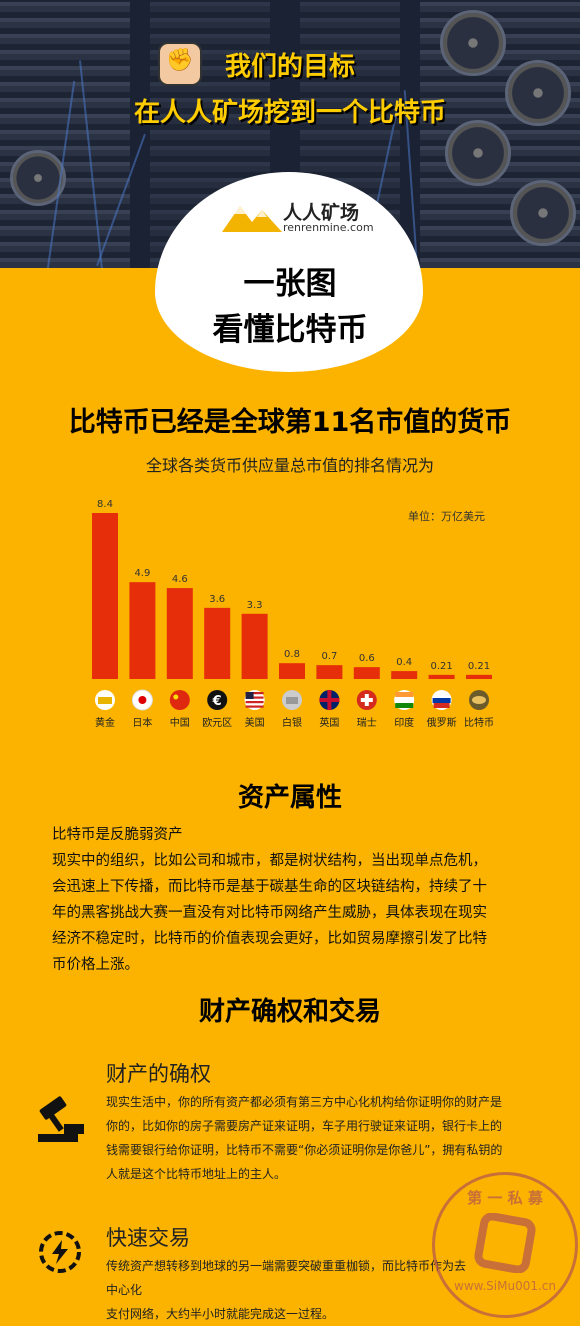  What do you see at coordinates (180, 579) in the screenshot?
I see `bar-value-label: 4.6` at bounding box center [180, 579].